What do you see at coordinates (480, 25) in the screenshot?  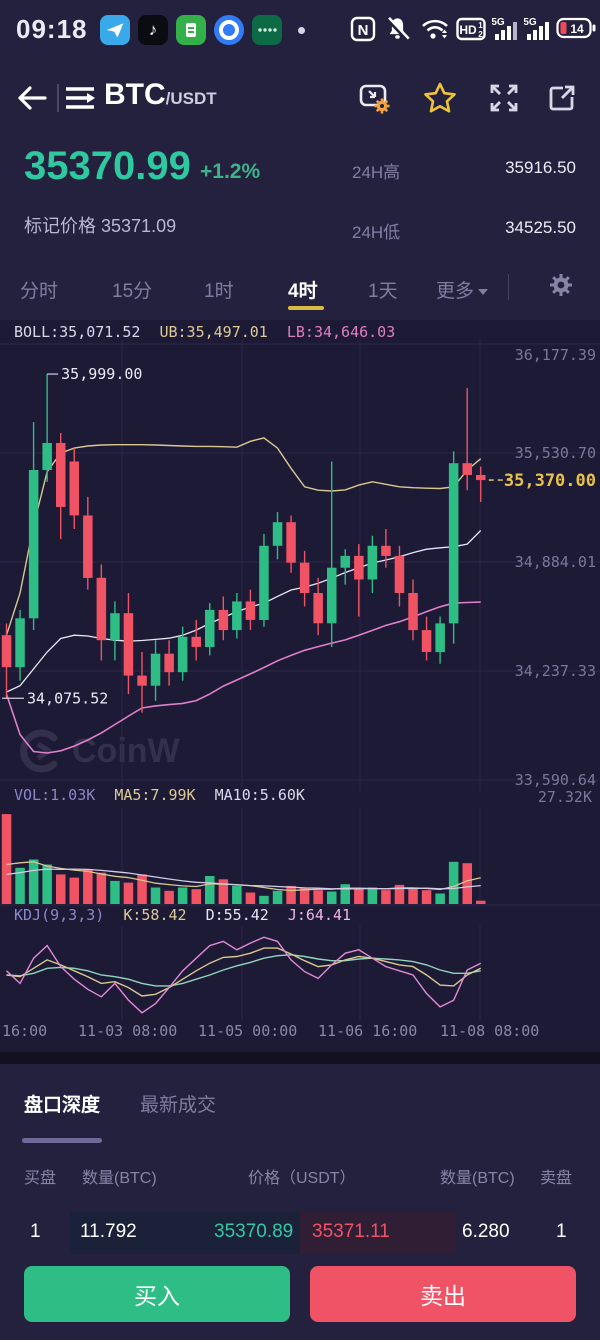 I see `svg-text: 1` at bounding box center [480, 25].